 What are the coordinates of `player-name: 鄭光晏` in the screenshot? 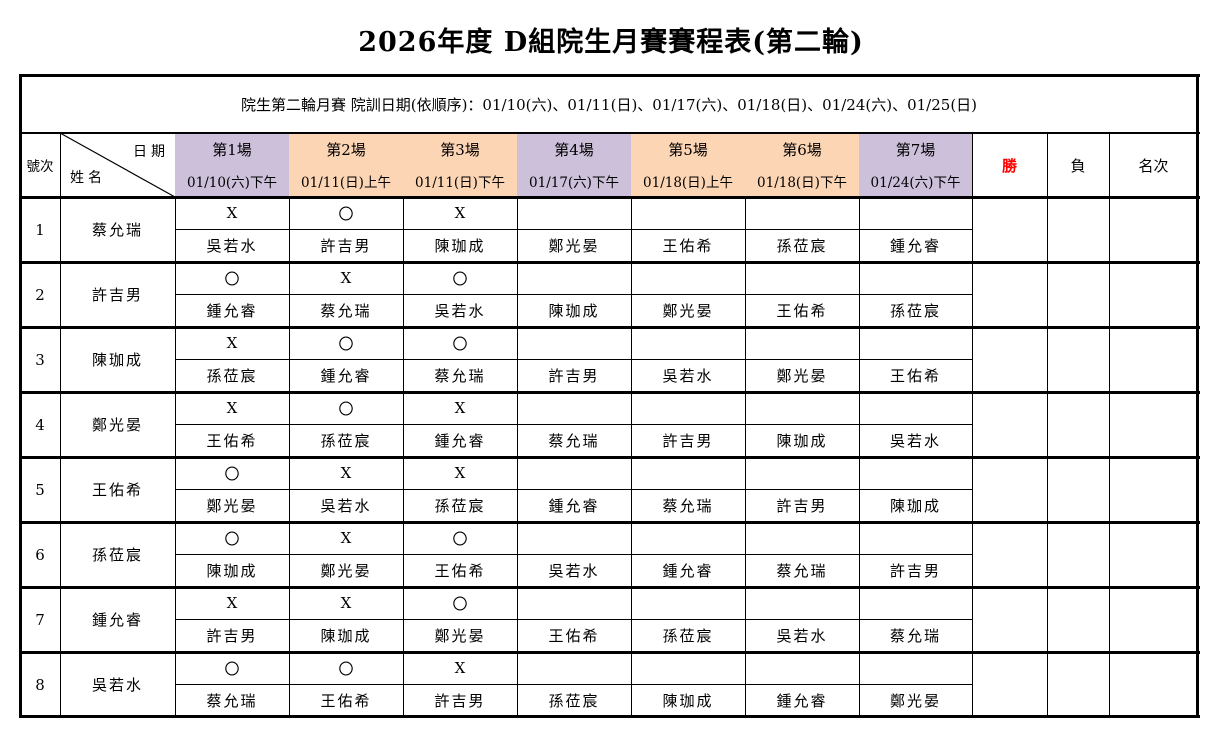 It's located at (118, 425).